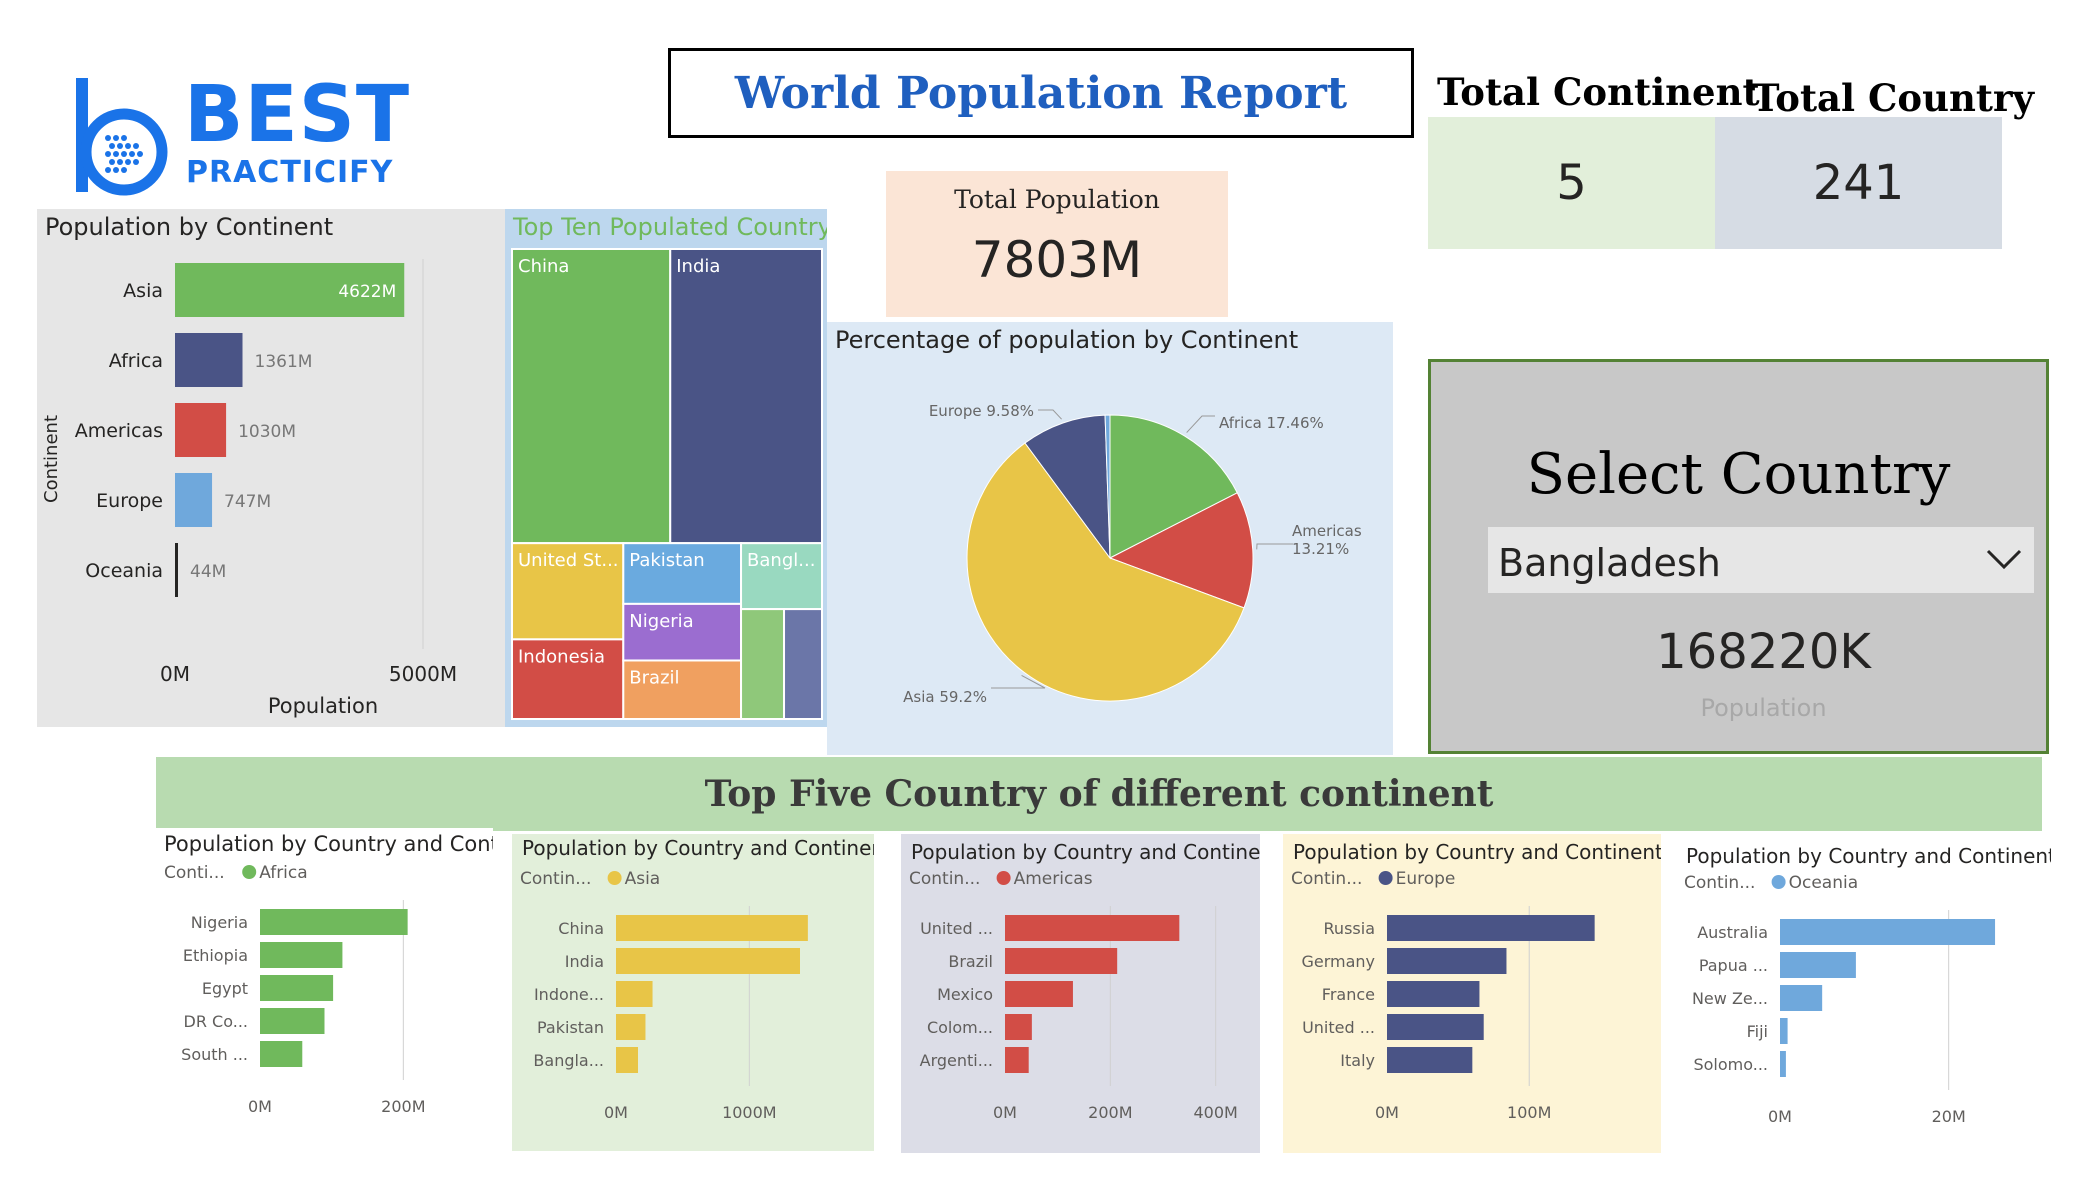 This screenshot has height=1200, width=2075. What do you see at coordinates (749, 1112) in the screenshot?
I see `tick-label: 1000M` at bounding box center [749, 1112].